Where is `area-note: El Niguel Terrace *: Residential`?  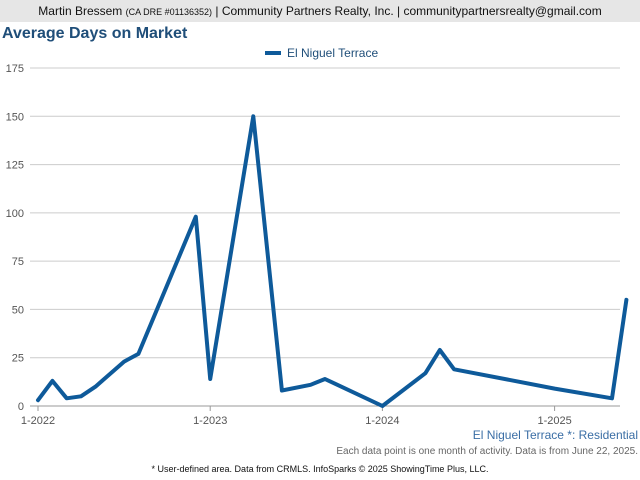 area-note: El Niguel Terrace *: Residential is located at coordinates (555, 435).